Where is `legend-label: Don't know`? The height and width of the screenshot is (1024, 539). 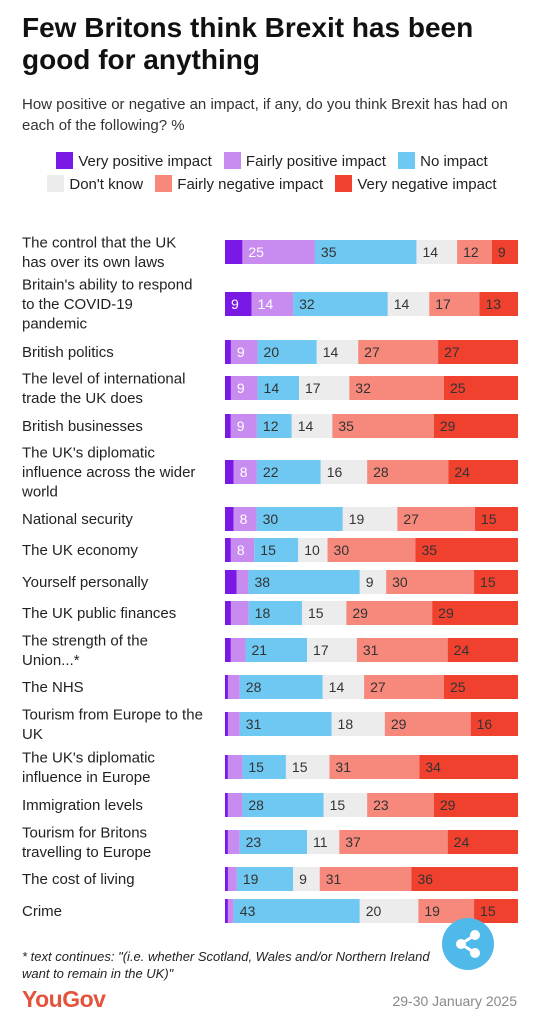 legend-label: Don't know is located at coordinates (106, 184).